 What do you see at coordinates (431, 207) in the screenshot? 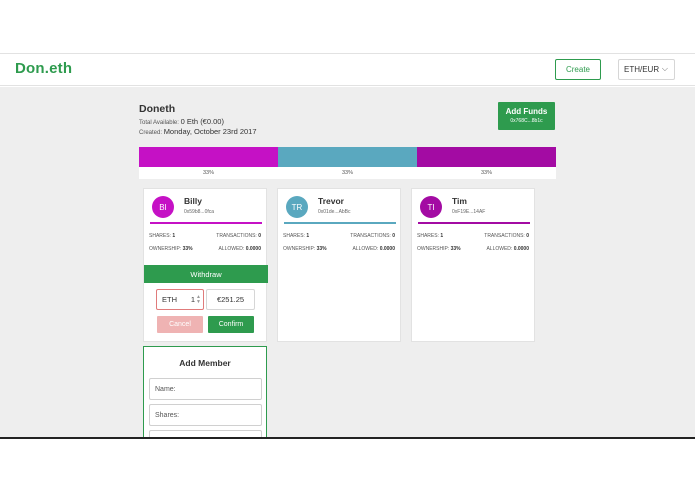
I see `avatar: TI` at bounding box center [431, 207].